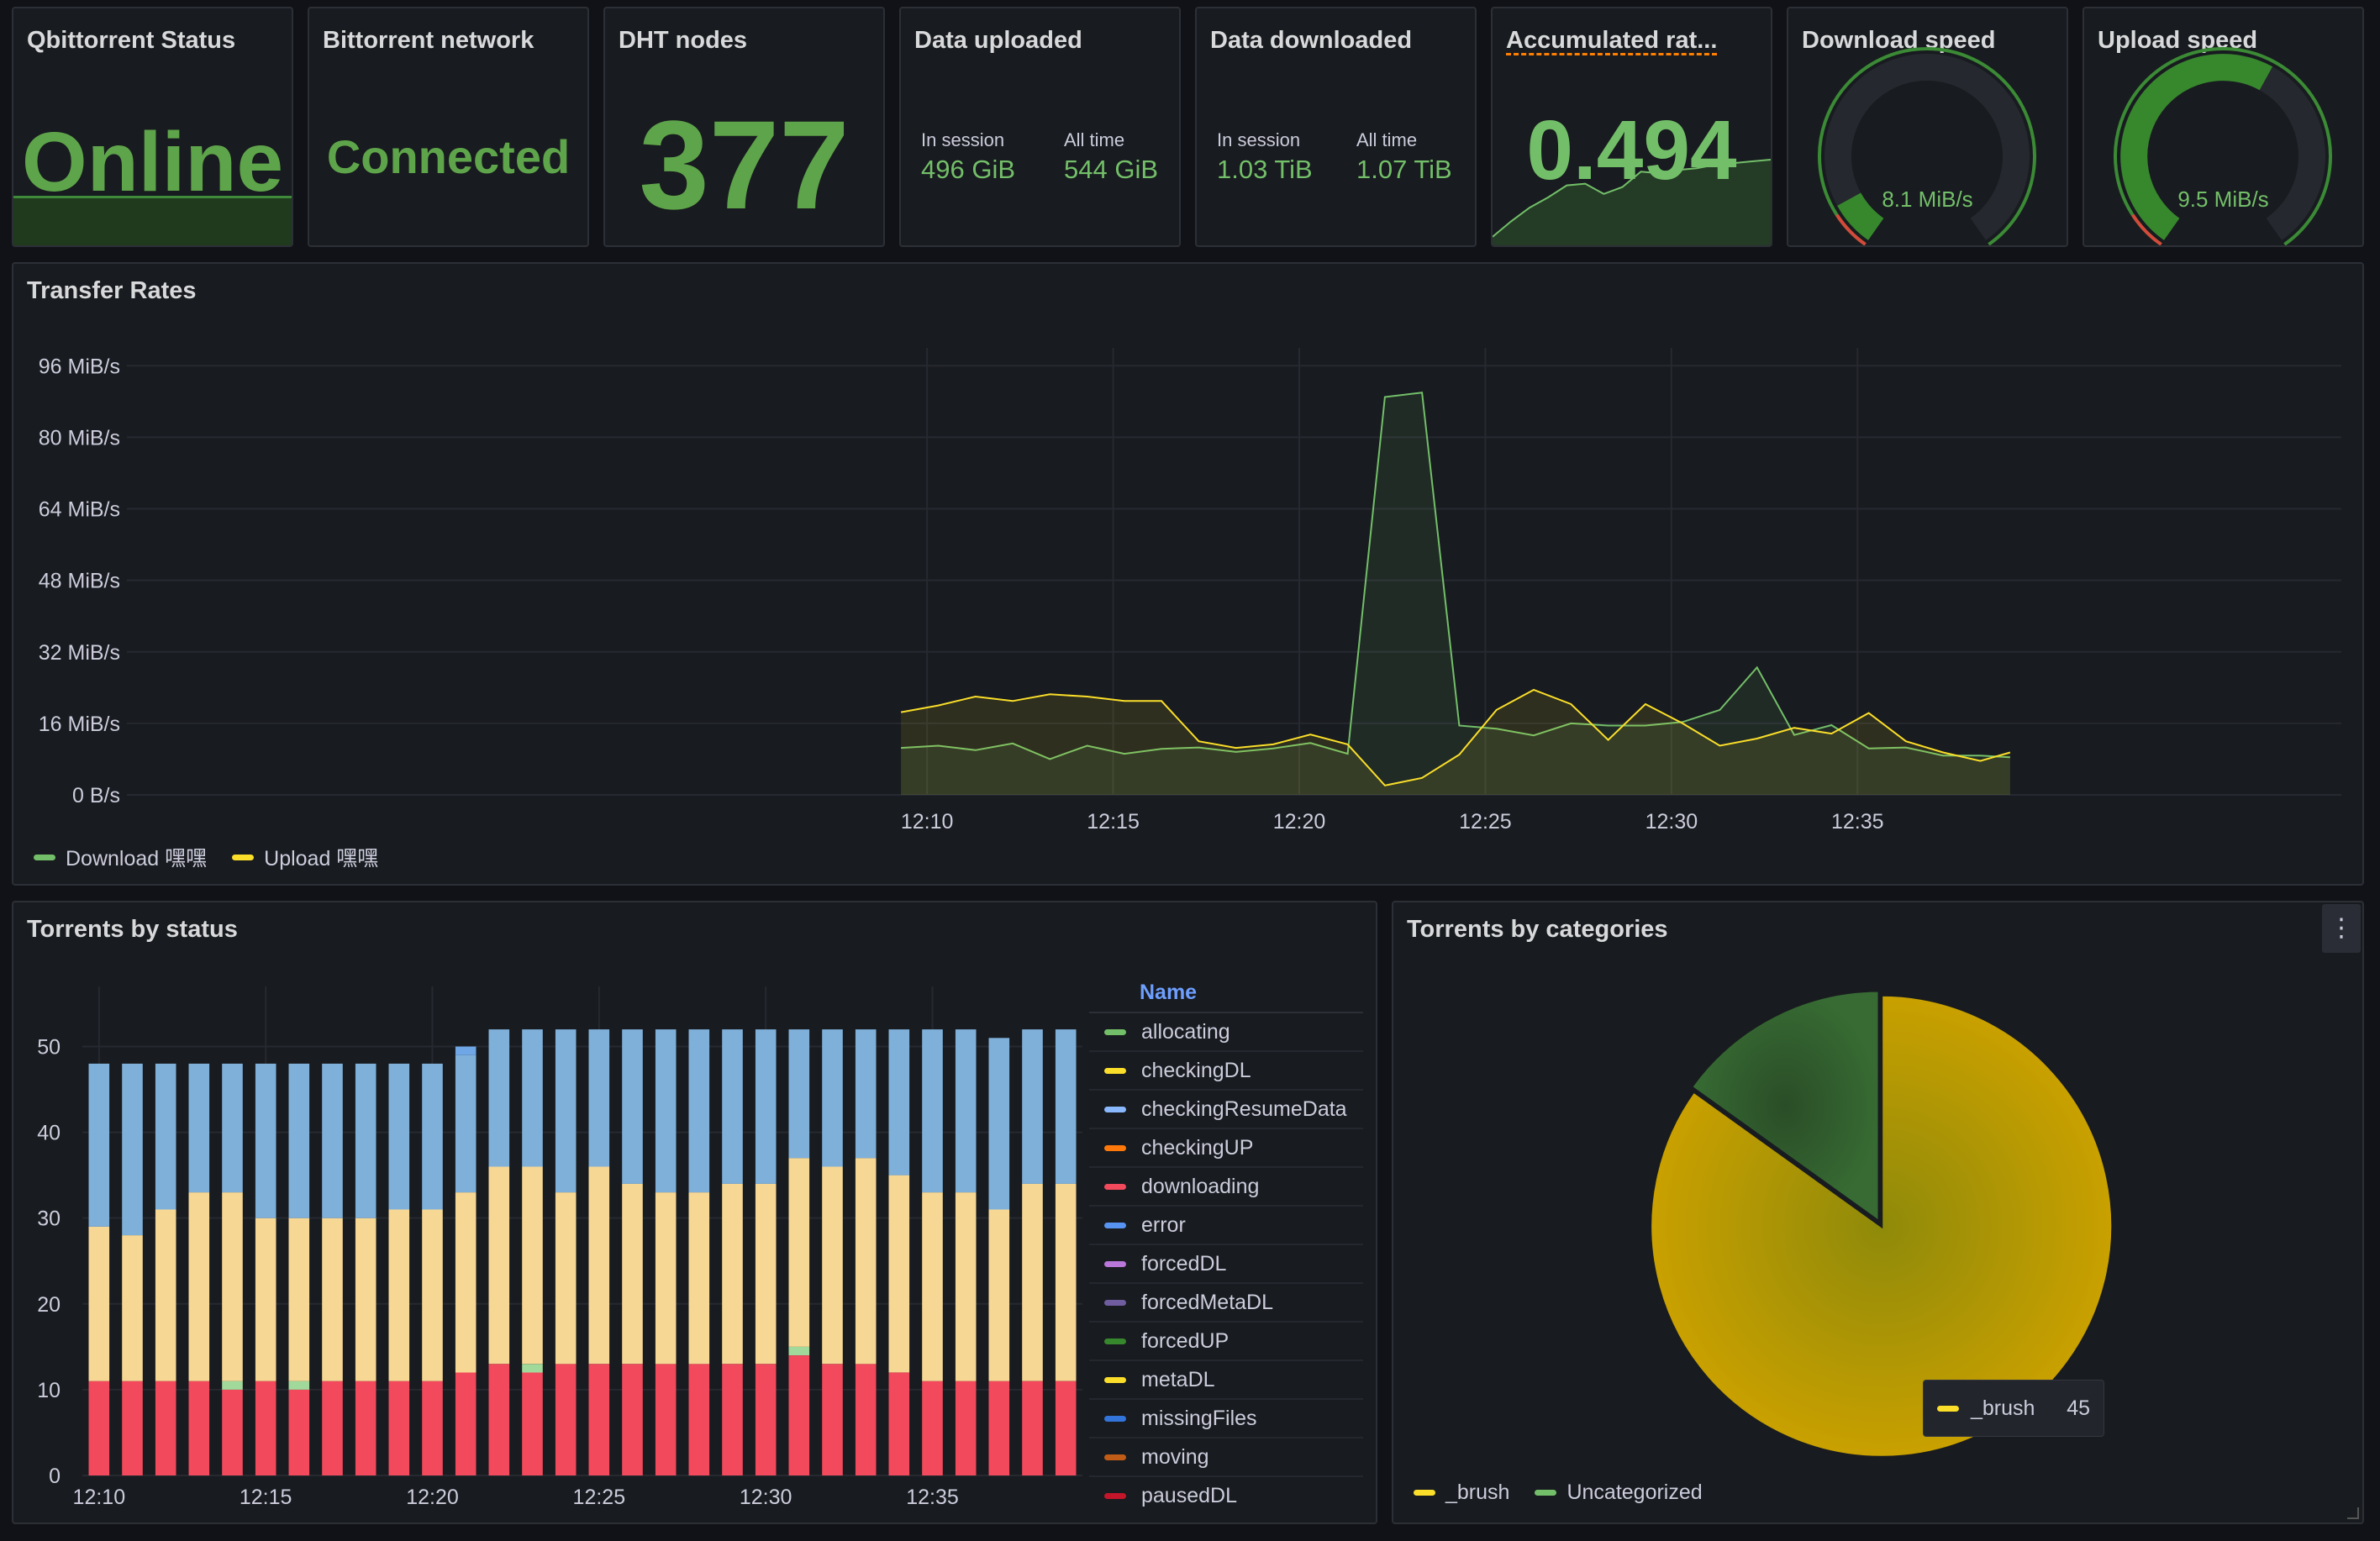  What do you see at coordinates (1226, 1187) in the screenshot?
I see `legend-item-downloading: downloading` at bounding box center [1226, 1187].